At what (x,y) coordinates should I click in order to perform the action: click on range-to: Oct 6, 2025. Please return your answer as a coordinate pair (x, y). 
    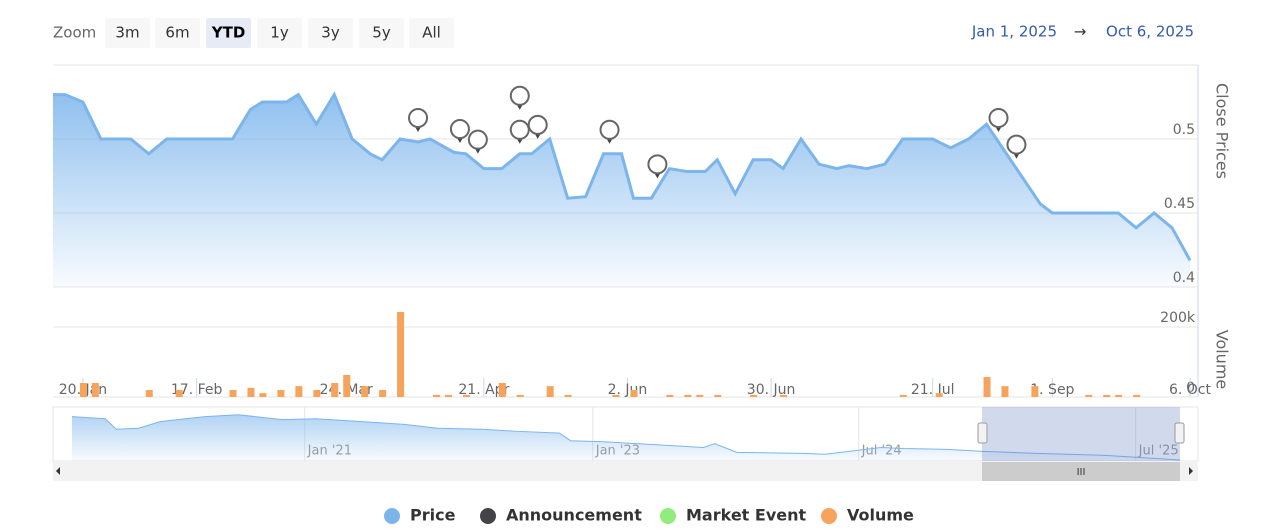
    Looking at the image, I should click on (1150, 32).